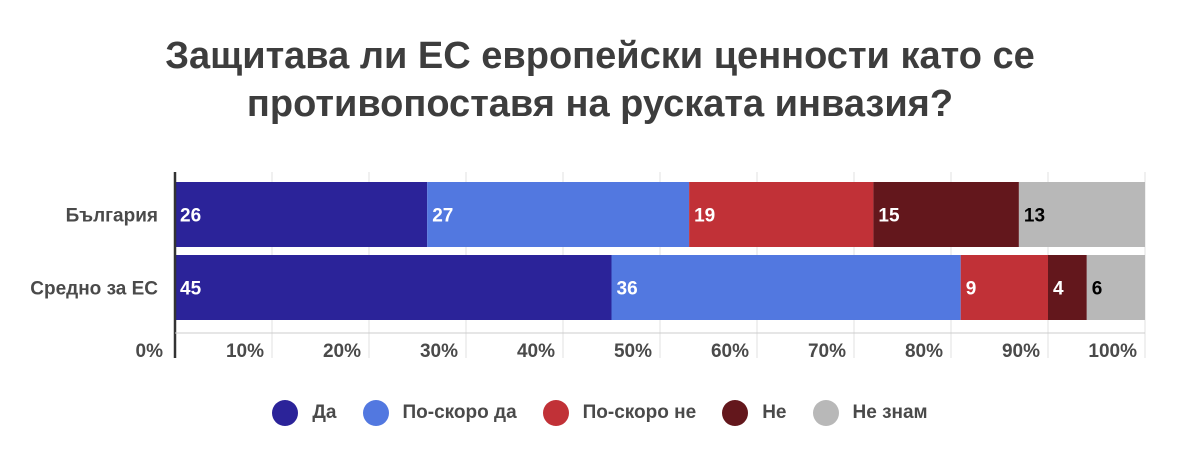 The width and height of the screenshot is (1200, 449). I want to click on x-tick-label-10: 100%, so click(1112, 351).